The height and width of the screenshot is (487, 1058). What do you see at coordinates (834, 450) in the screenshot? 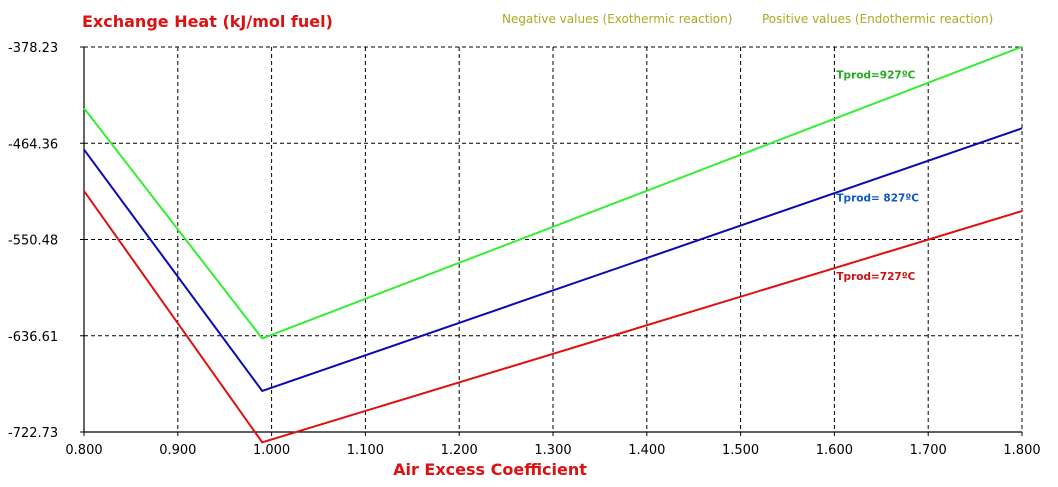
I see `x-tick-label: 1.600` at bounding box center [834, 450].